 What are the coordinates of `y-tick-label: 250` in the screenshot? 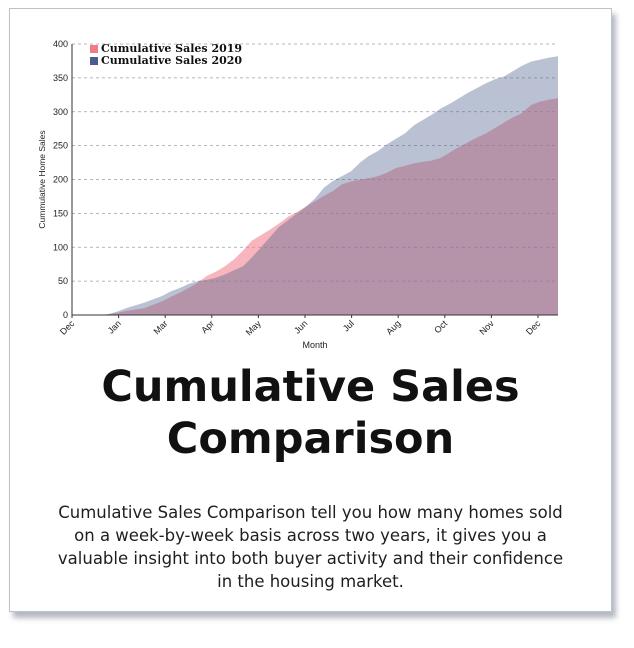 It's located at (60, 146).